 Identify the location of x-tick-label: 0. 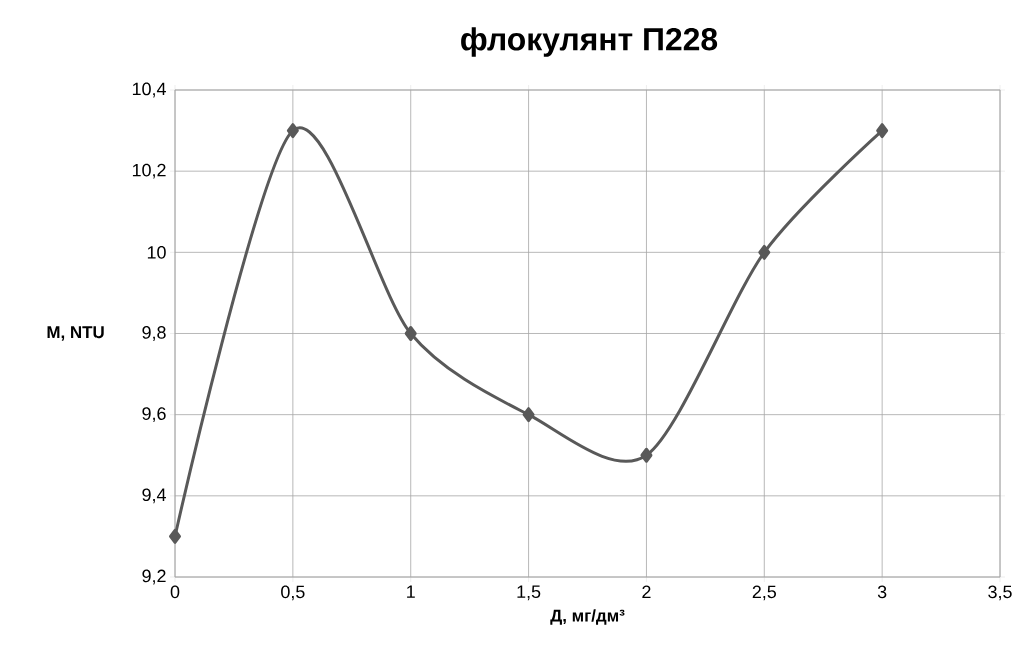
(175, 592).